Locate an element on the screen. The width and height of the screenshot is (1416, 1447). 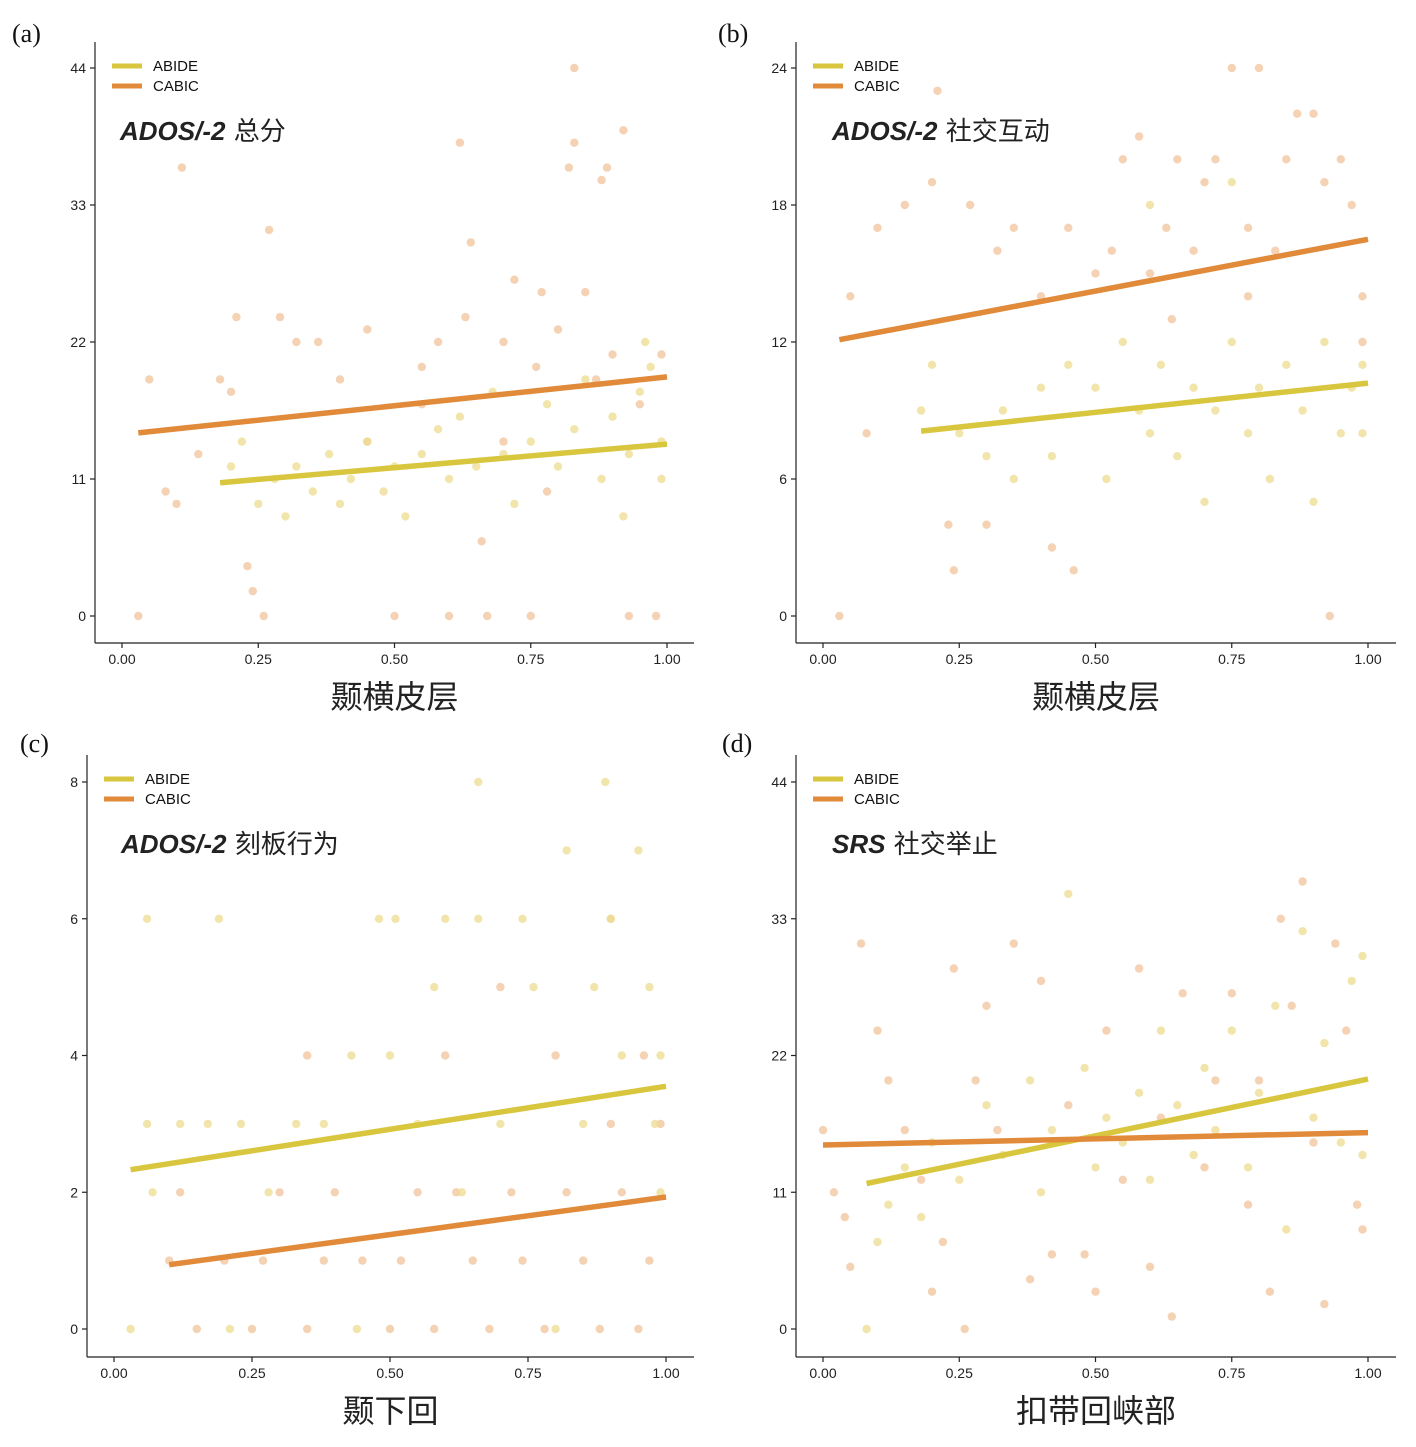
panel-title-subscale: 社交互动 is located at coordinates (993, 132).